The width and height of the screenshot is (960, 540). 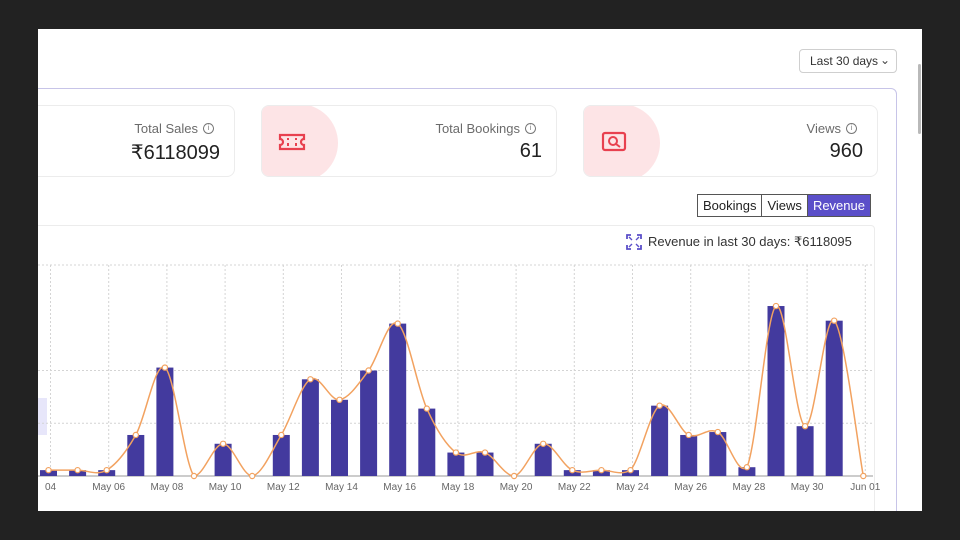 I want to click on tab-revenue: Revenue, so click(x=838, y=205).